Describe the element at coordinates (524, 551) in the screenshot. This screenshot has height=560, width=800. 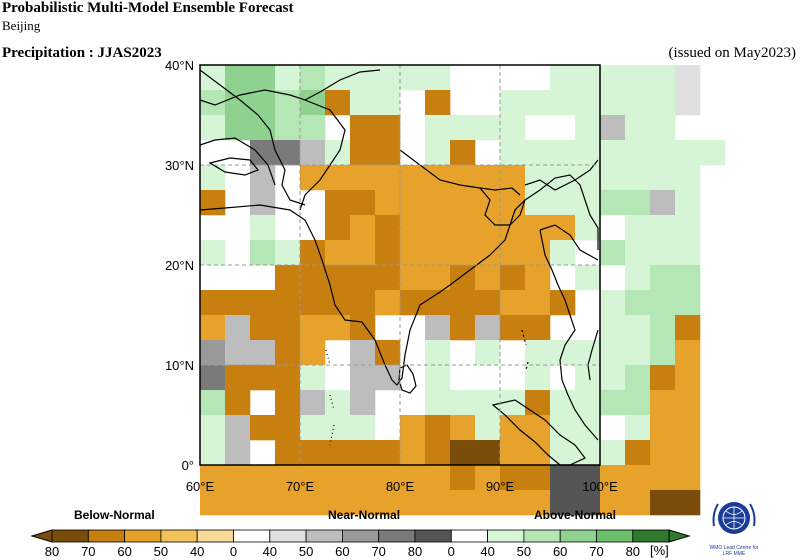
I see `colorbar-tick-label: 50` at that location.